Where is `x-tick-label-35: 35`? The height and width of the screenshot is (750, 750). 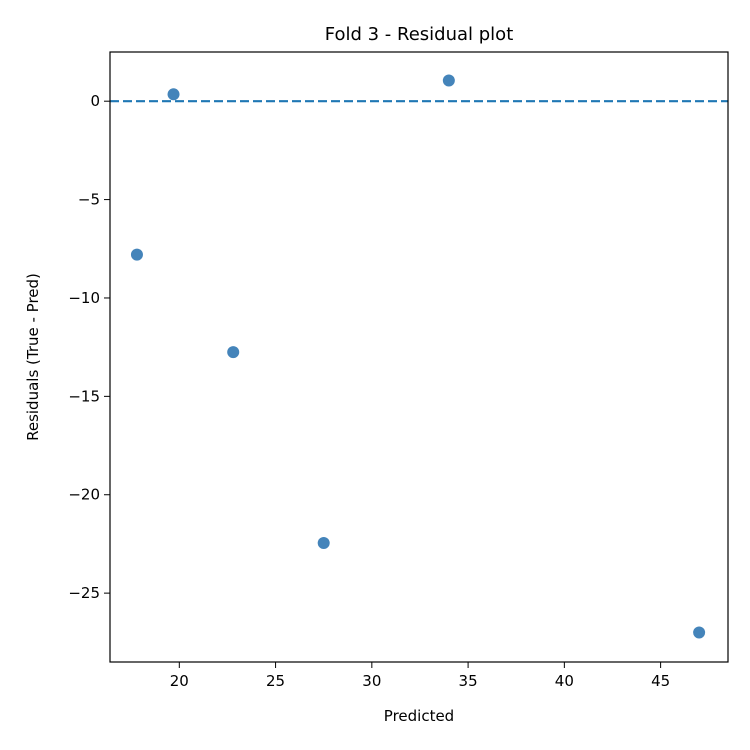 x-tick-label-35: 35 is located at coordinates (468, 681).